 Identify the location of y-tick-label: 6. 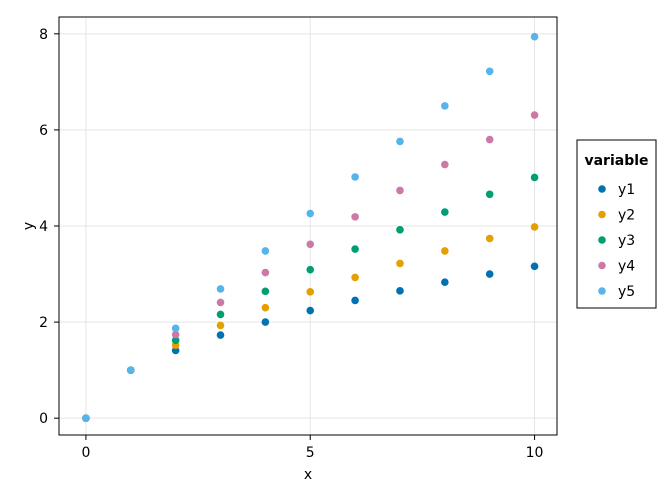
(43, 131).